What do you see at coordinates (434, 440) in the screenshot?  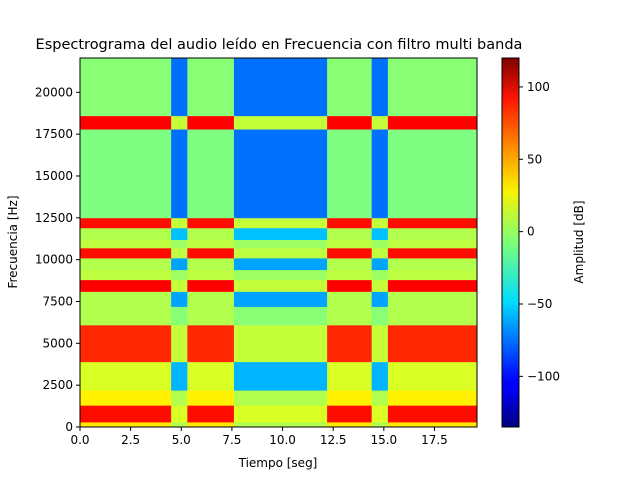 I see `x-tick-label: 17.5` at bounding box center [434, 440].